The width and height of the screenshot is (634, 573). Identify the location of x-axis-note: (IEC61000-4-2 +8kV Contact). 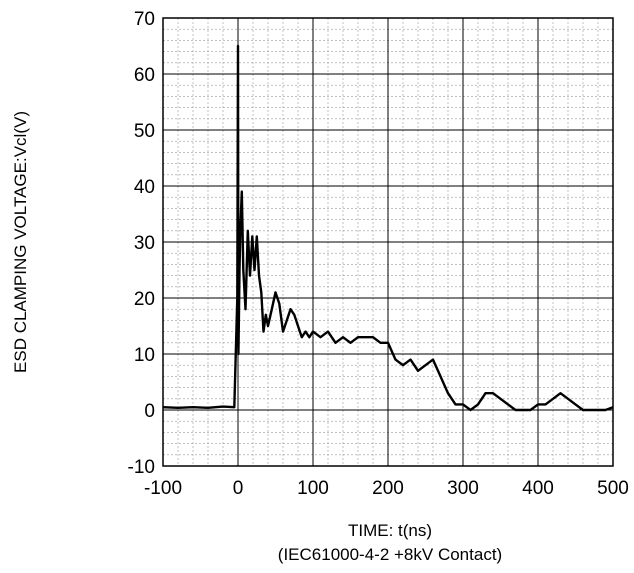
(390, 554).